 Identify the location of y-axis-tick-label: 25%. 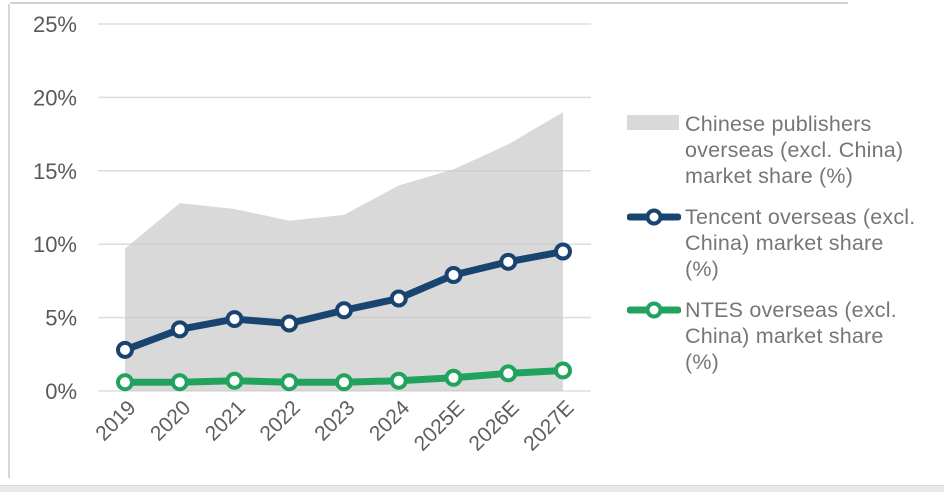
(55, 24).